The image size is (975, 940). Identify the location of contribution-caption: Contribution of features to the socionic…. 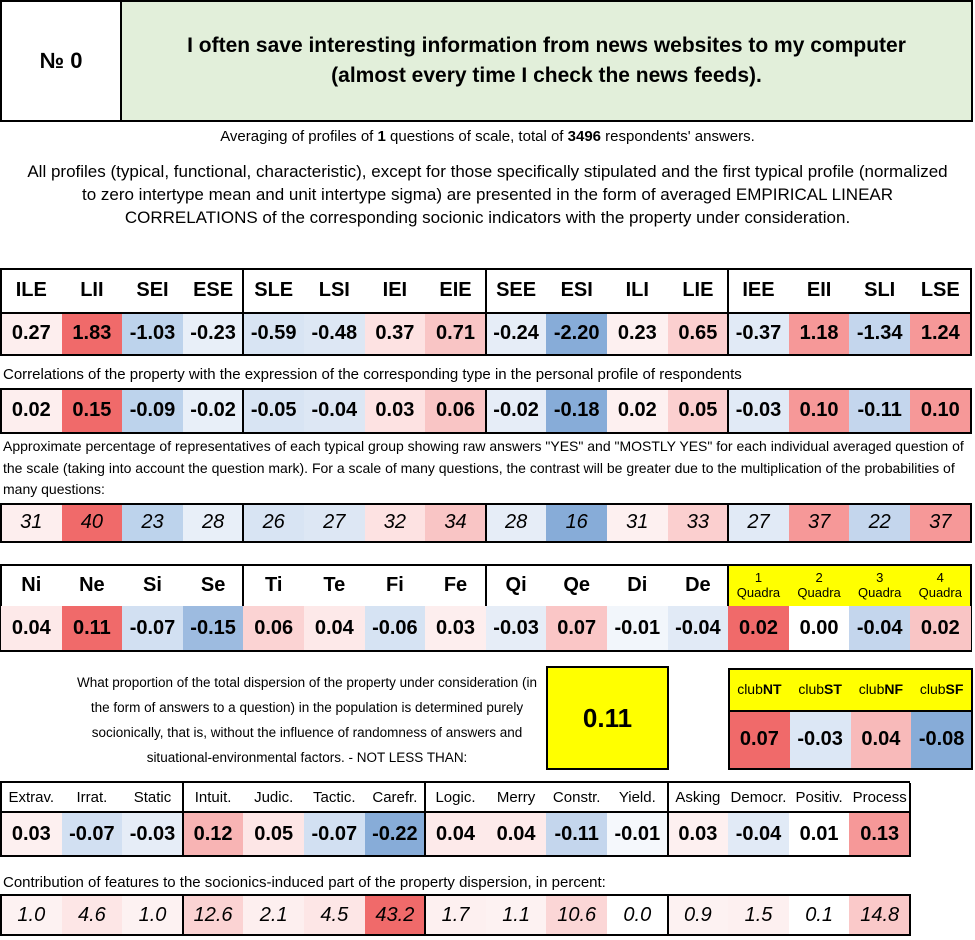
(304, 882).